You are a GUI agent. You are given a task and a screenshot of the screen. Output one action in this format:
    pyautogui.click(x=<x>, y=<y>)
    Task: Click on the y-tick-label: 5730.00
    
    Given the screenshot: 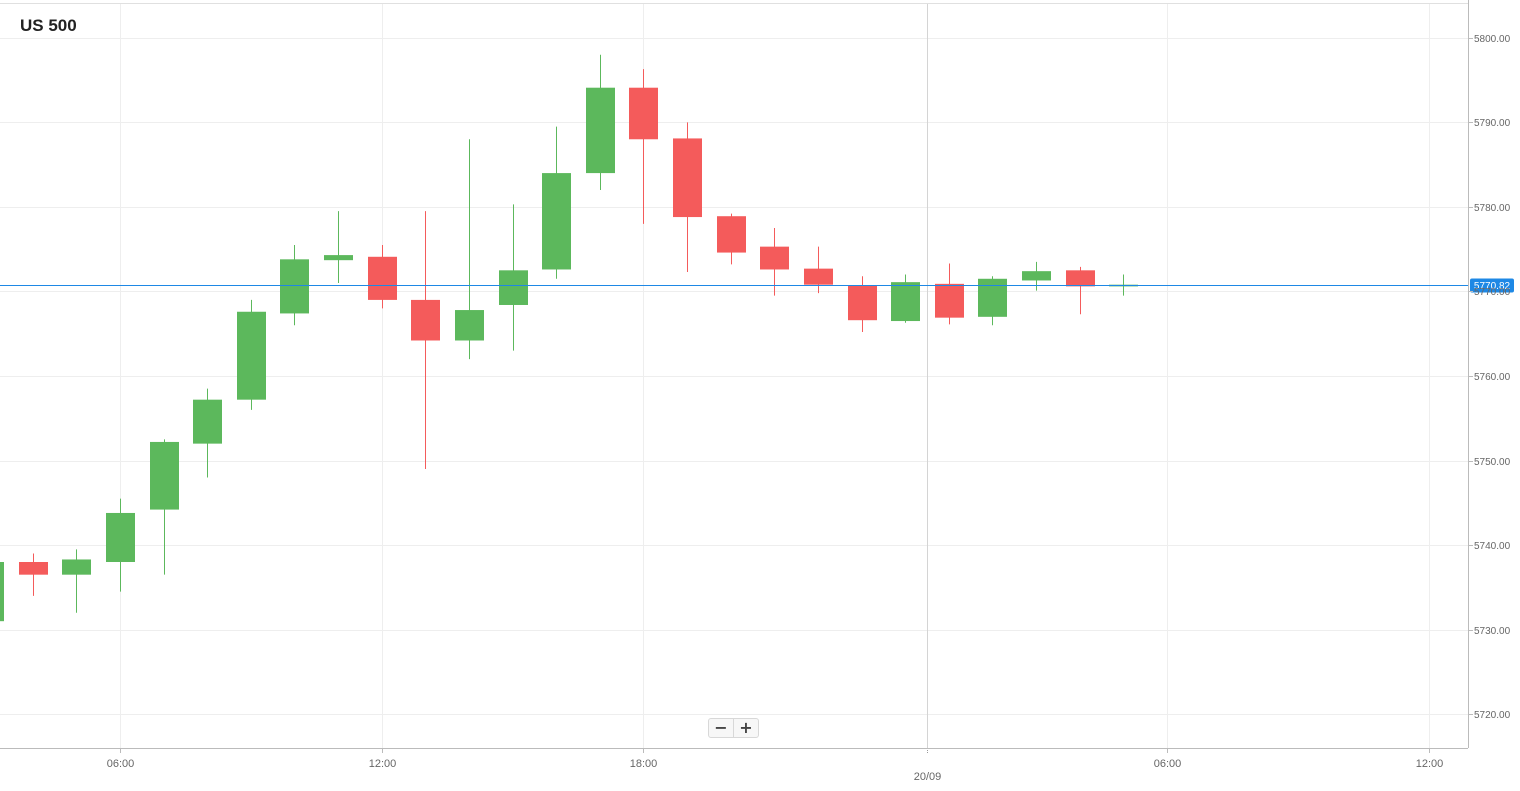 What is the action you would take?
    pyautogui.click(x=1492, y=631)
    